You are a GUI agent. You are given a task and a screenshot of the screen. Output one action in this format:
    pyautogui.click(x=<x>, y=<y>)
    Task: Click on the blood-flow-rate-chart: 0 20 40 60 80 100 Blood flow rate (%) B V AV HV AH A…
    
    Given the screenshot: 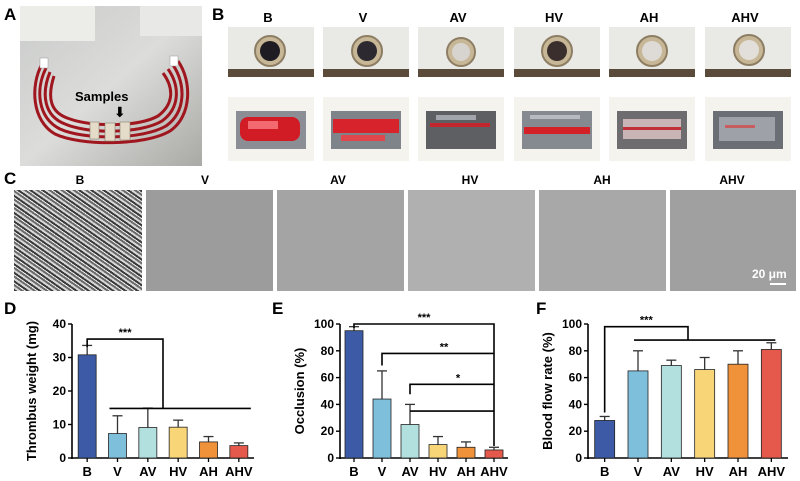 What is the action you would take?
    pyautogui.click(x=664, y=396)
    